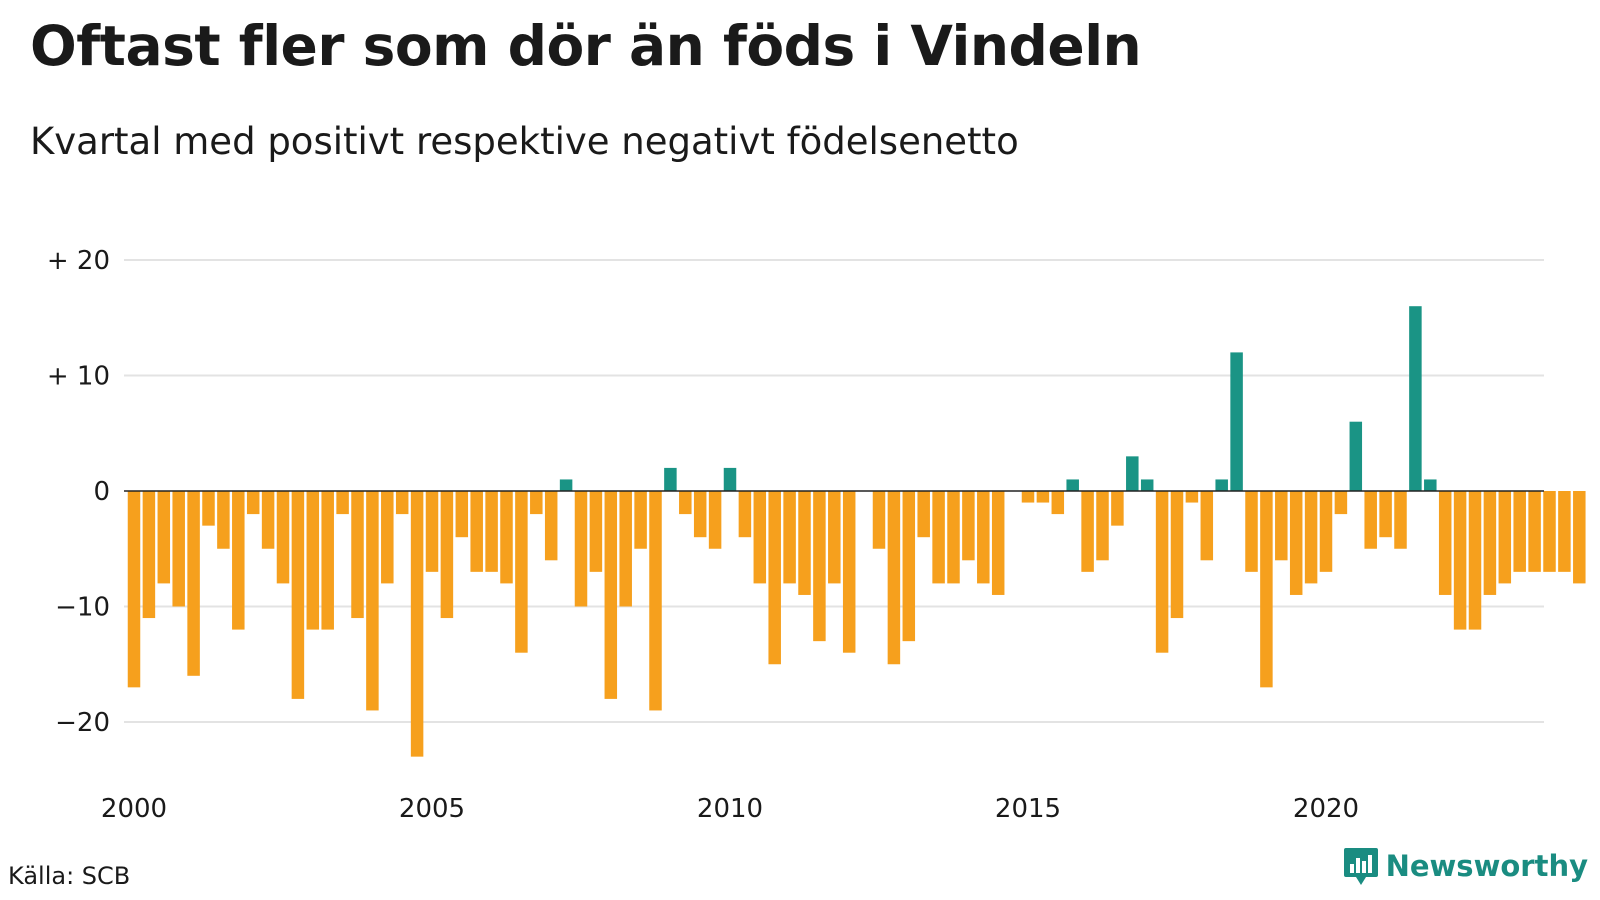 Image resolution: width=1600 pixels, height=900 pixels. What do you see at coordinates (1445, 543) in the screenshot?
I see `bar-2022Q1` at bounding box center [1445, 543].